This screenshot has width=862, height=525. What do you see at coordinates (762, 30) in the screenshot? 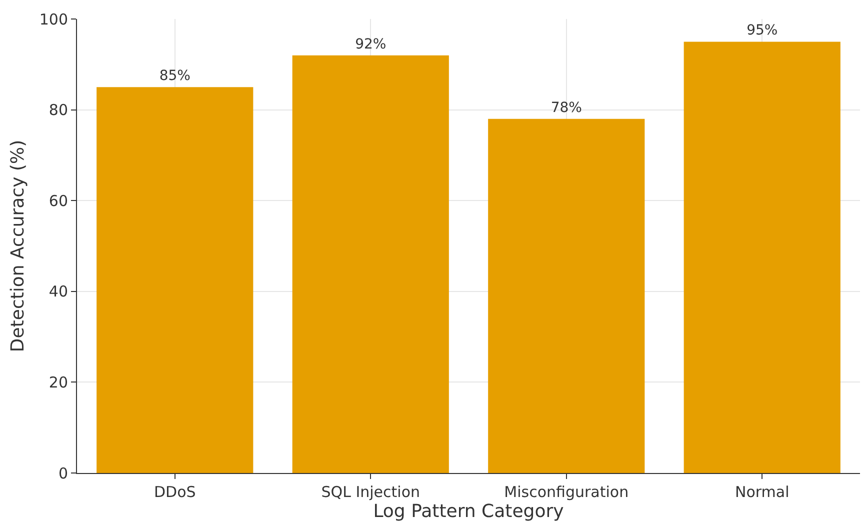
I see `data-label: 95%` at bounding box center [762, 30].